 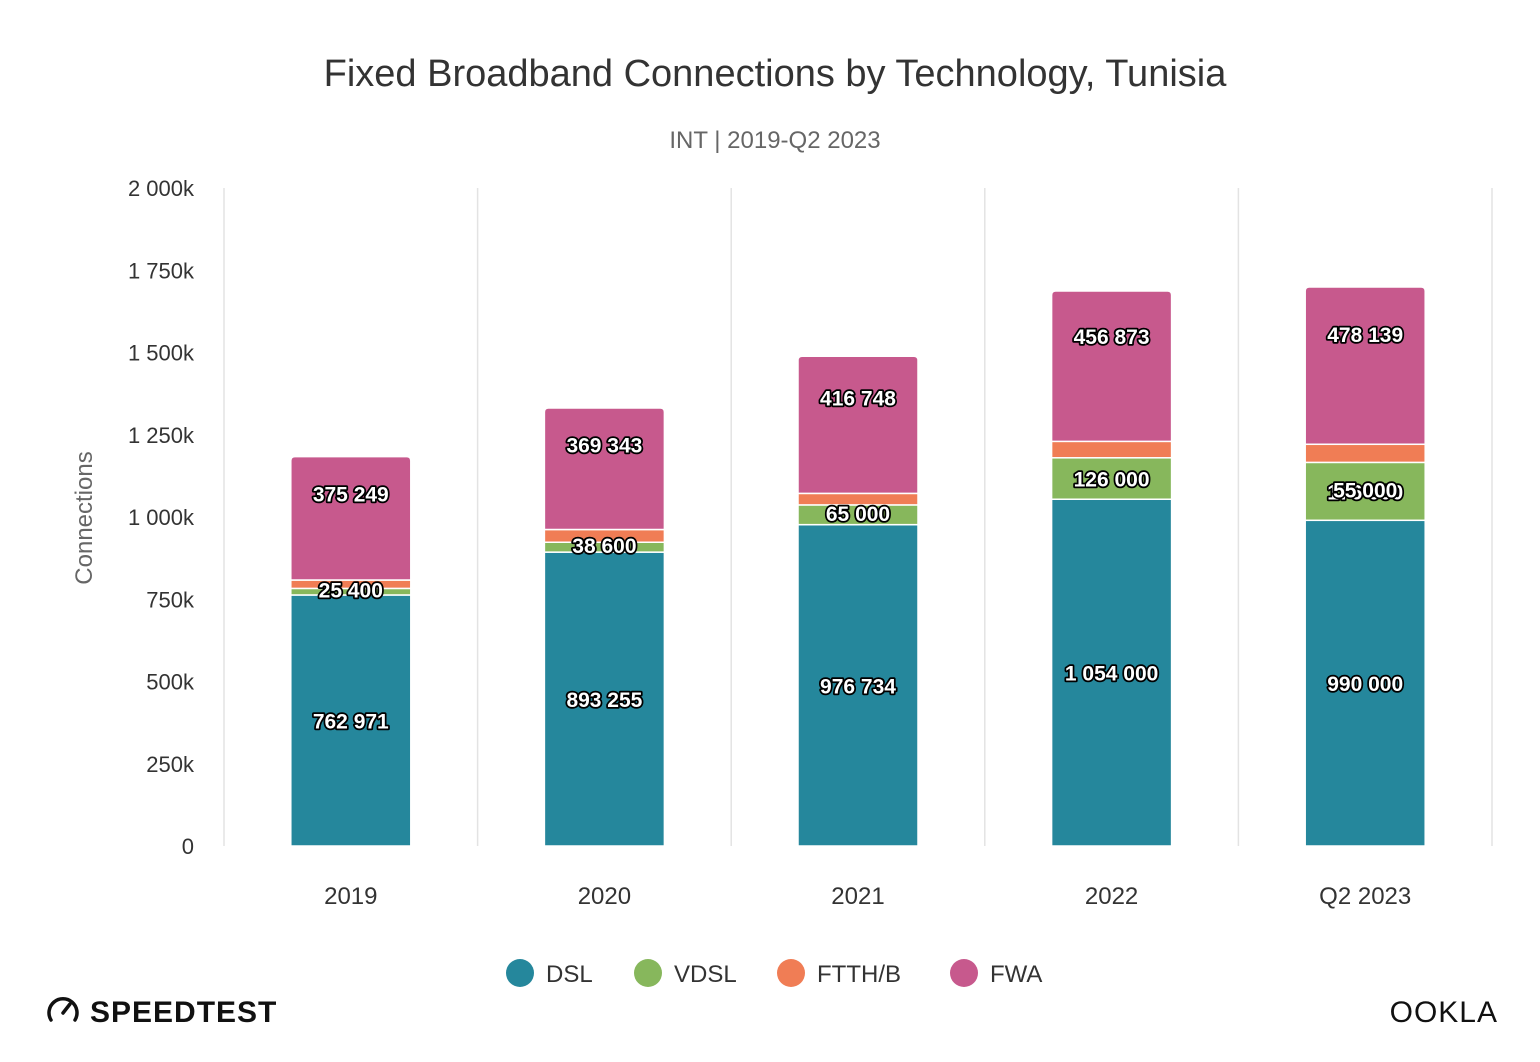 I want to click on x-tick-label: 2020, so click(x=604, y=896).